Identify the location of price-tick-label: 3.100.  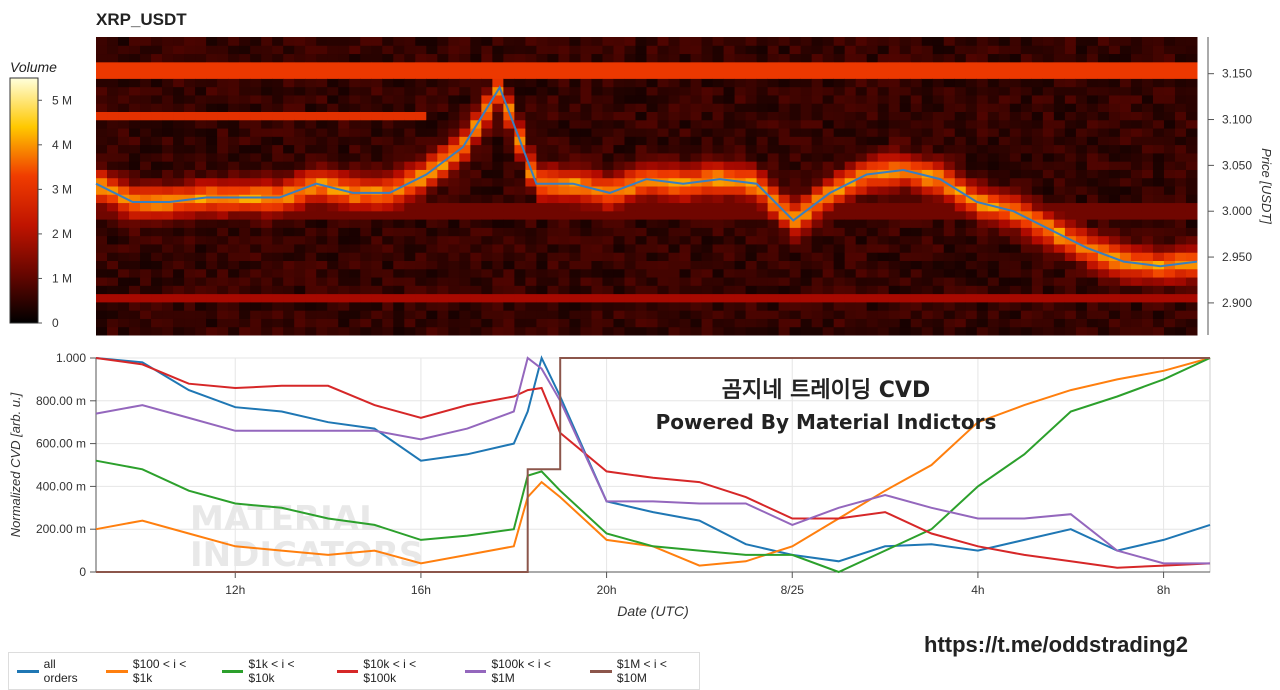
(1237, 120).